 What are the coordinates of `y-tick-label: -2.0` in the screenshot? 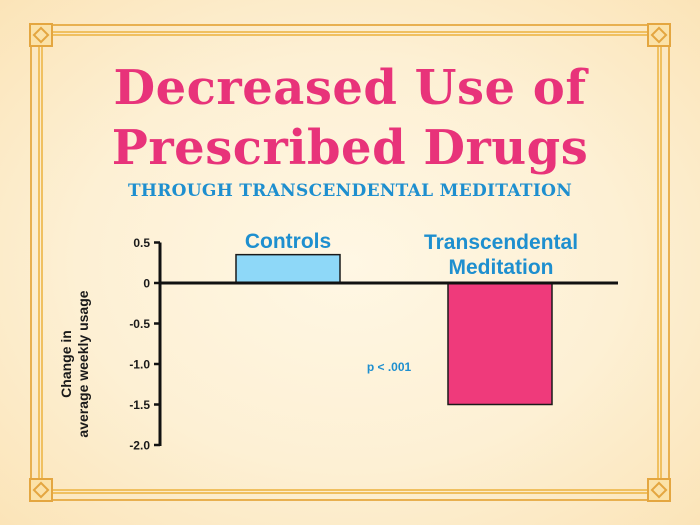 It's located at (139, 446).